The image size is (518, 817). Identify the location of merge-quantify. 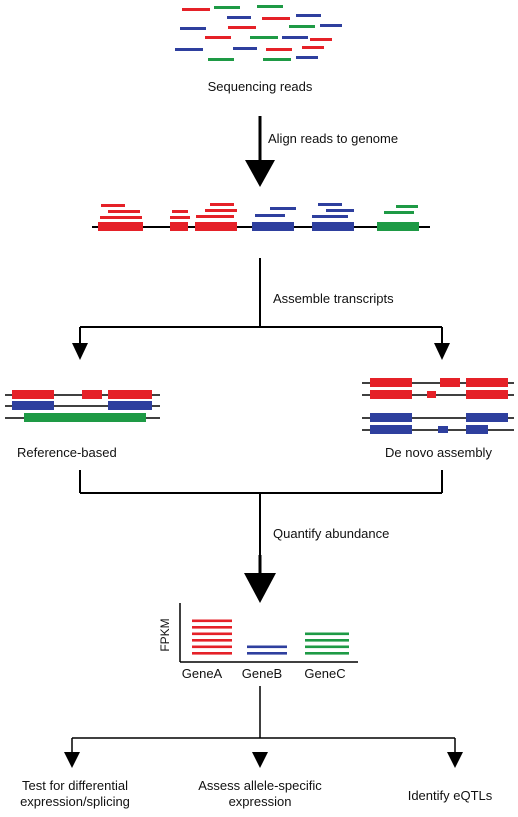
(261, 516).